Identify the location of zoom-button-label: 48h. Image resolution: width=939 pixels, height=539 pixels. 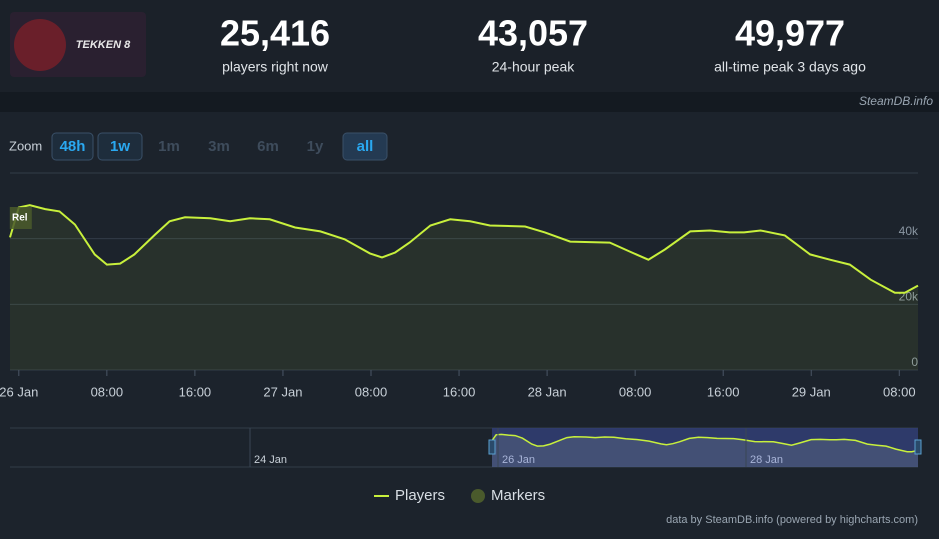
(73, 146).